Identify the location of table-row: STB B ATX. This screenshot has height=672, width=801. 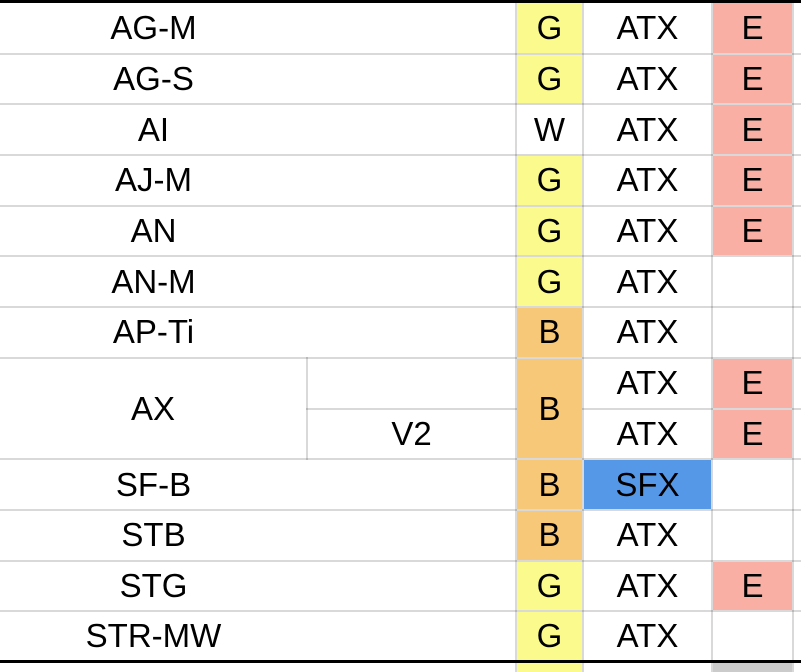
(400, 535).